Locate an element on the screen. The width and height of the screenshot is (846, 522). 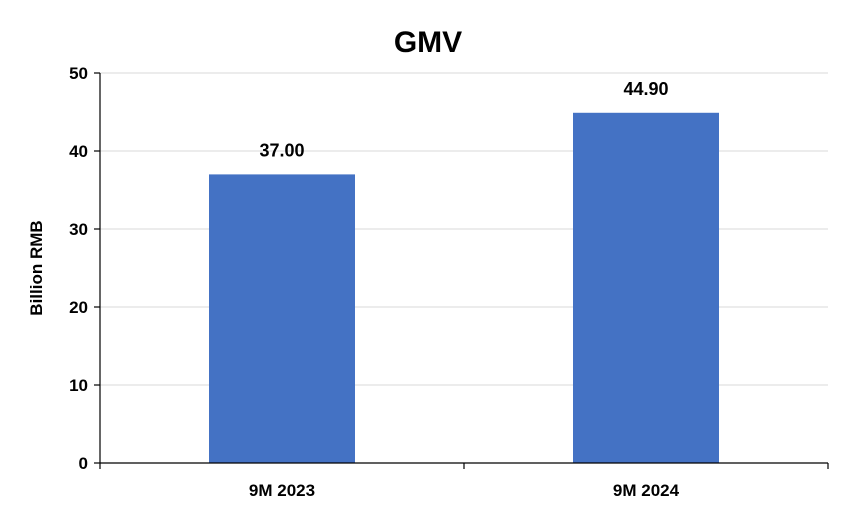
chart-title: GMV is located at coordinates (428, 42).